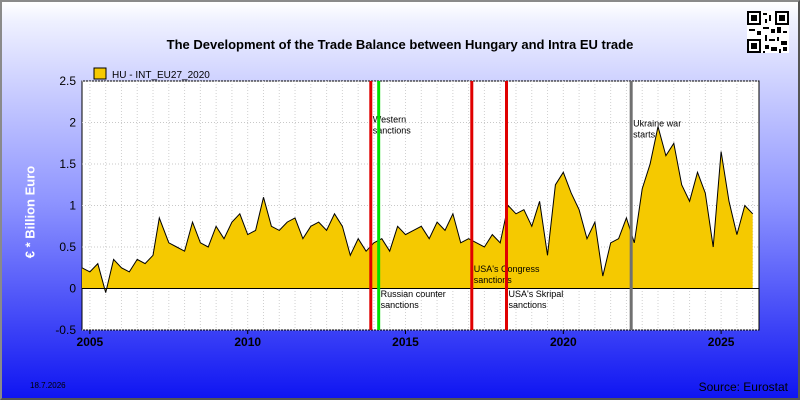  I want to click on date-stamp: 18.7.2026, so click(48, 385).